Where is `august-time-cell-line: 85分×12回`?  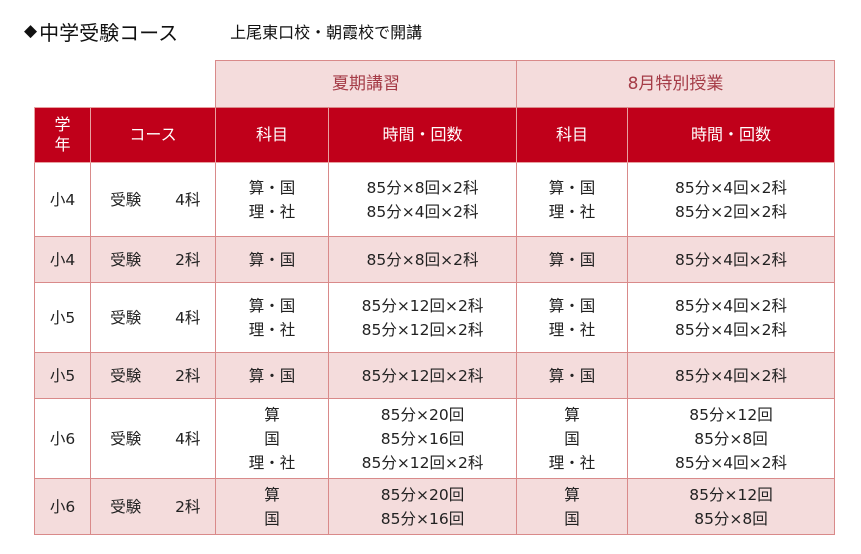
august-time-cell-line: 85分×12回 is located at coordinates (731, 414).